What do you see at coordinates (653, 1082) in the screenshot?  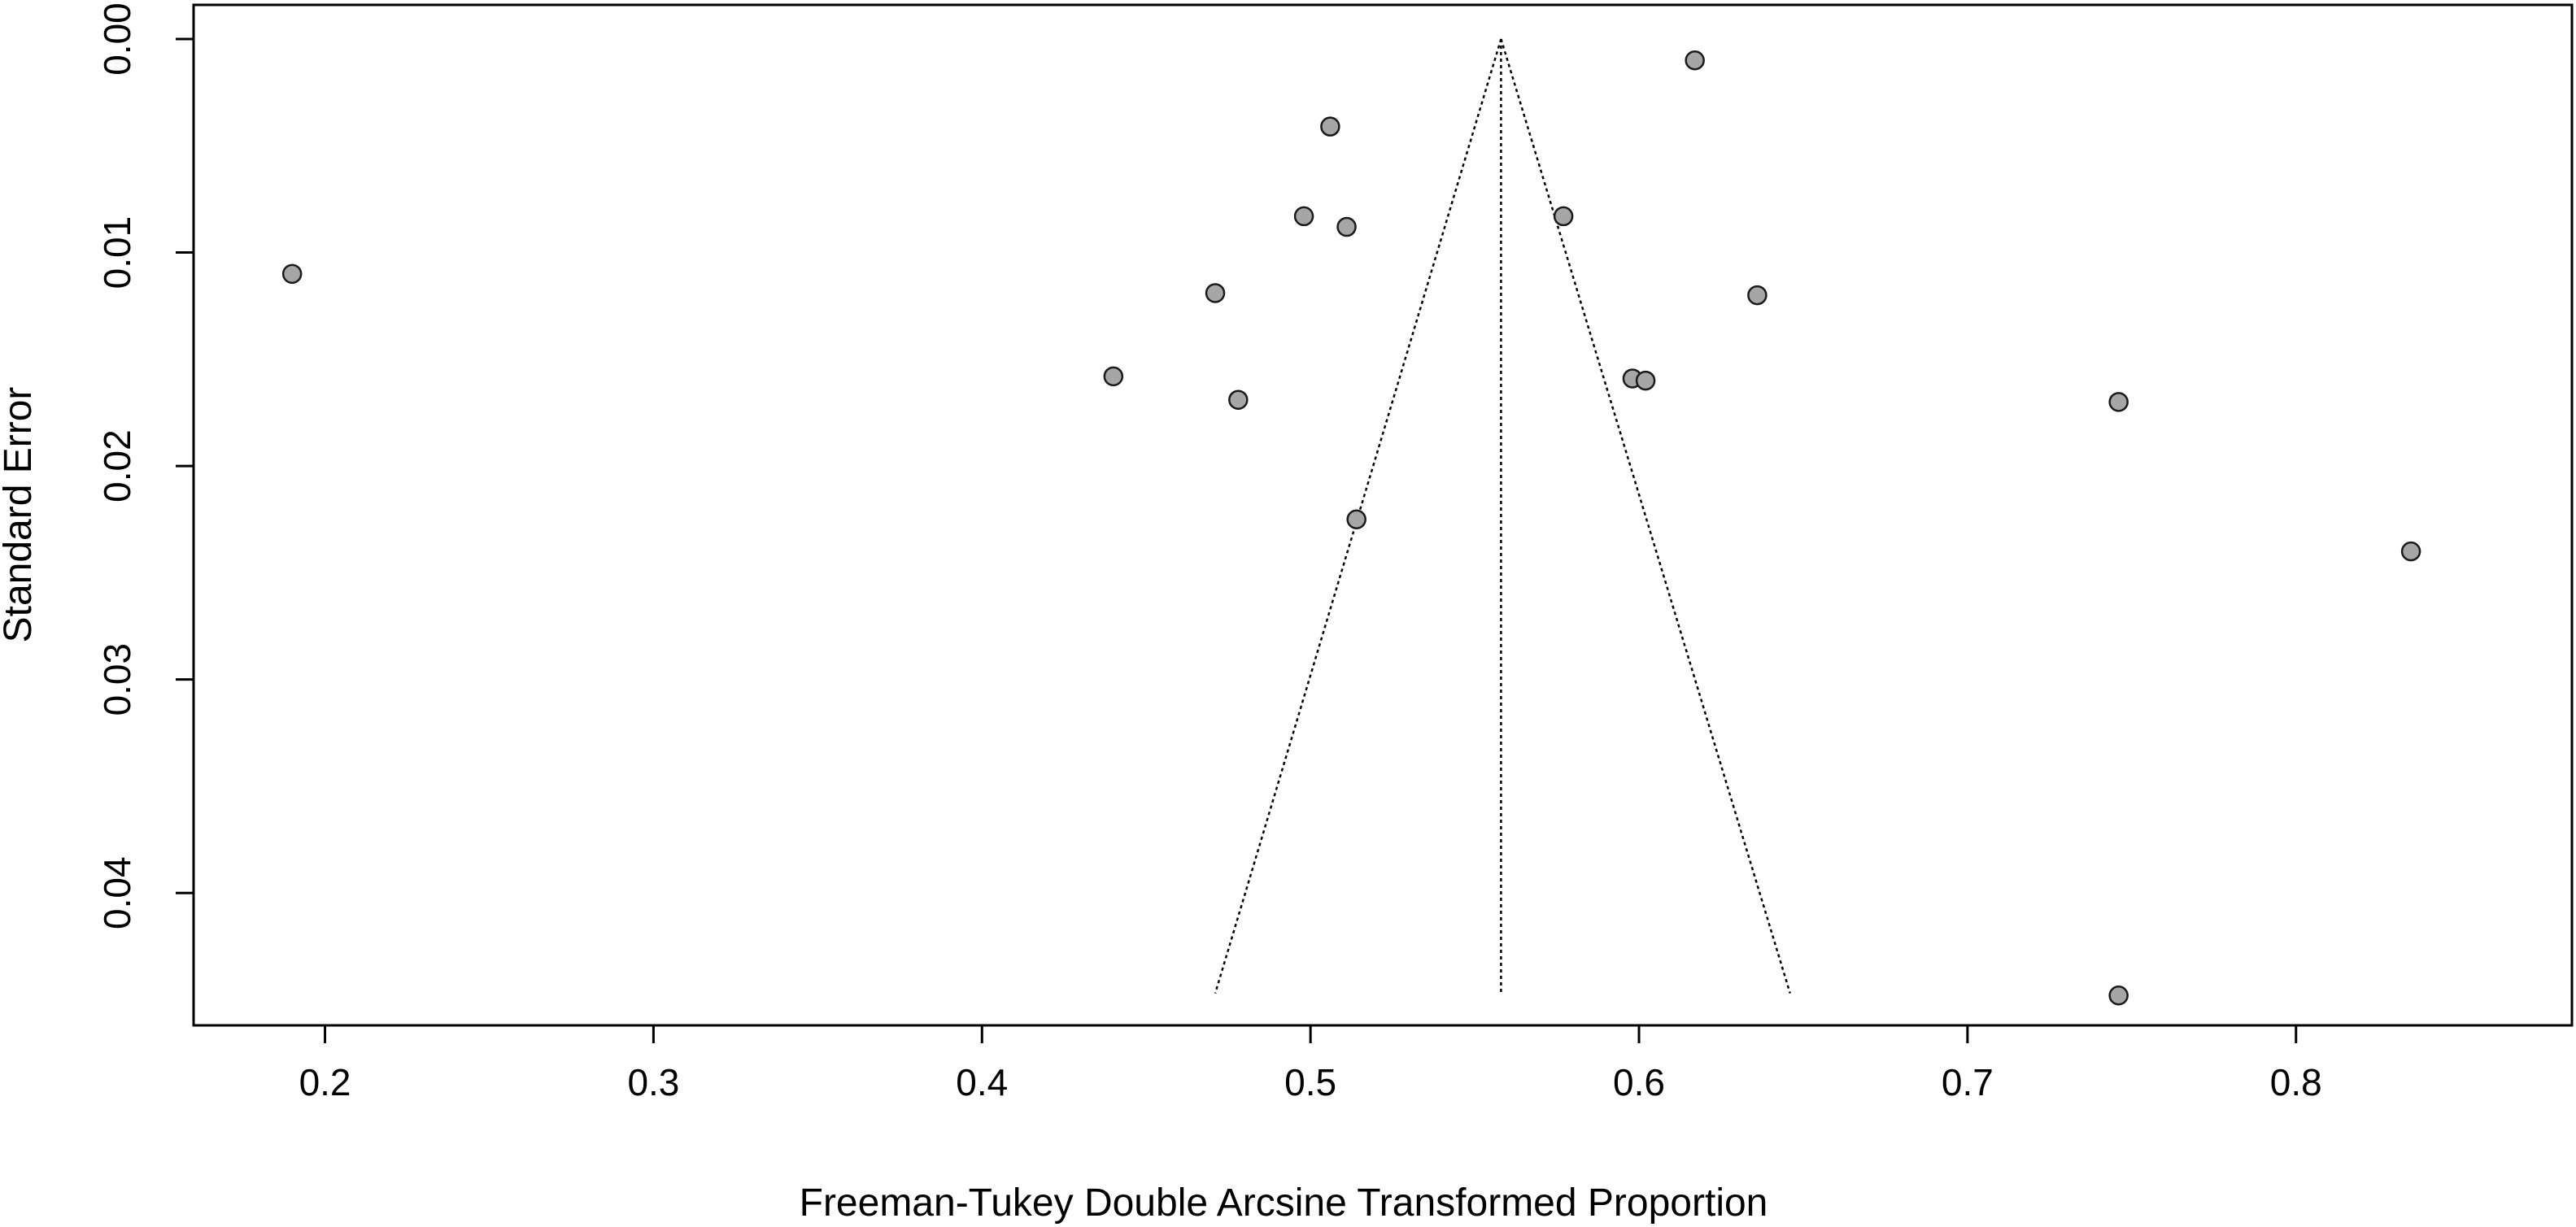 I see `x-tick-label-1: 0.3` at bounding box center [653, 1082].